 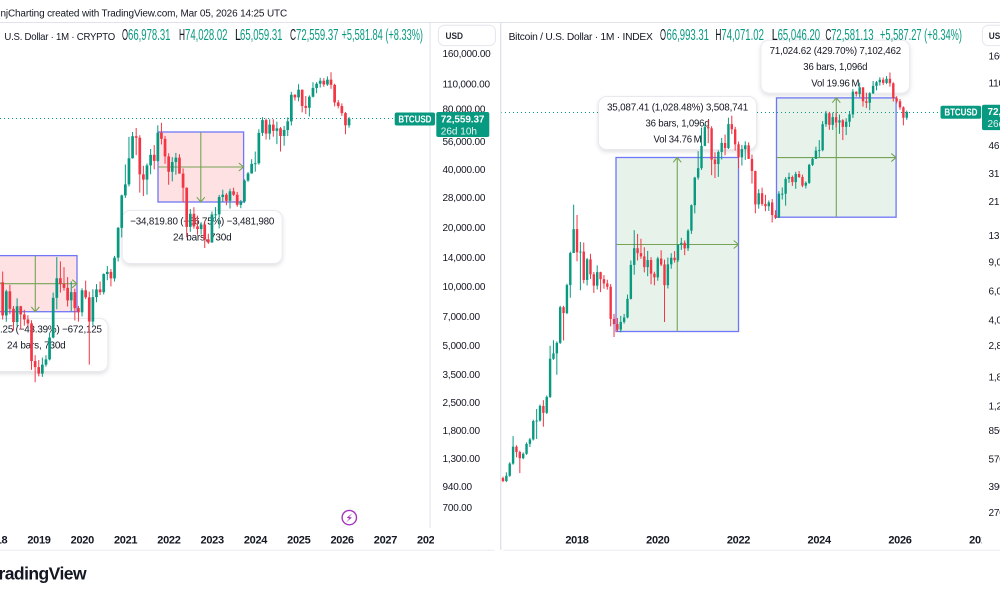 I want to click on svg-text: 2025, so click(x=298, y=541).